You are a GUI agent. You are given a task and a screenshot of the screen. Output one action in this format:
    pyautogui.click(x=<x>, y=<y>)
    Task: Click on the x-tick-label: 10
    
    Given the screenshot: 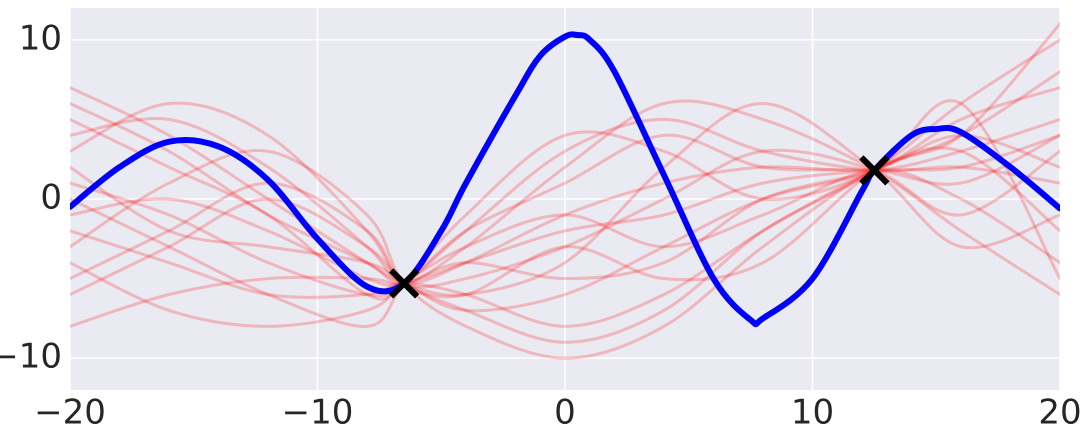 What is the action you would take?
    pyautogui.click(x=812, y=413)
    